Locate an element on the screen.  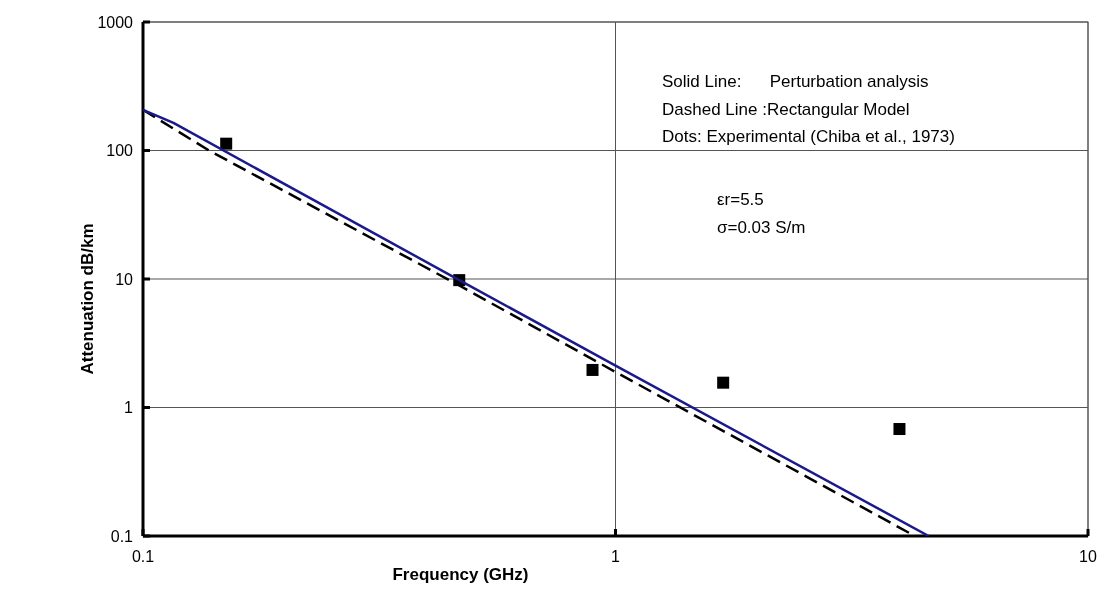
annotation: Dashed Line :Rectangular Model is located at coordinates (786, 109).